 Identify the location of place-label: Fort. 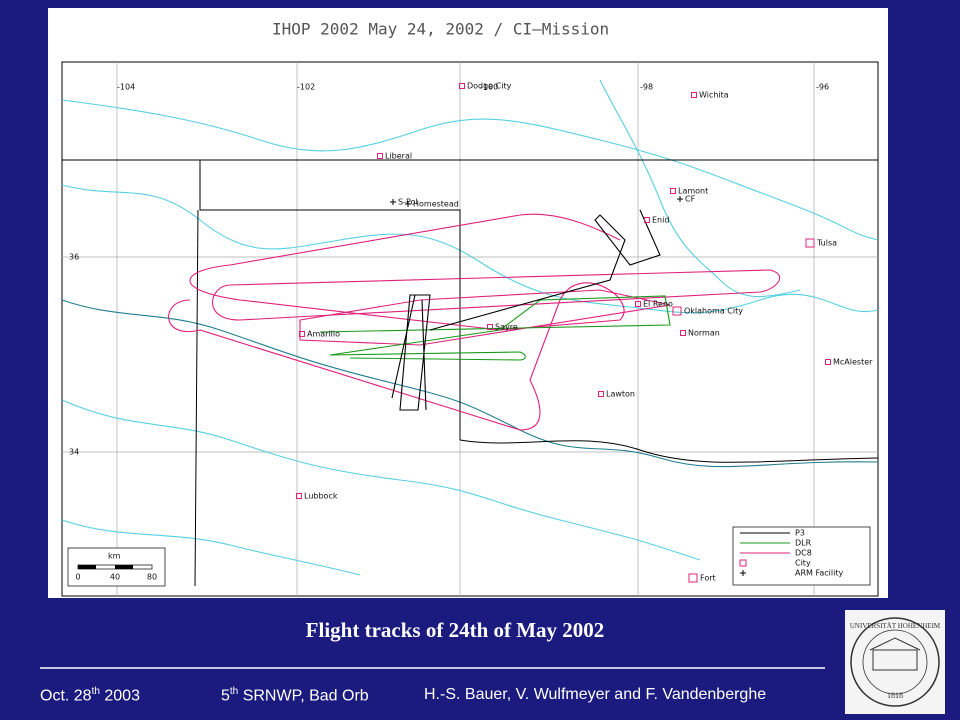
(708, 578).